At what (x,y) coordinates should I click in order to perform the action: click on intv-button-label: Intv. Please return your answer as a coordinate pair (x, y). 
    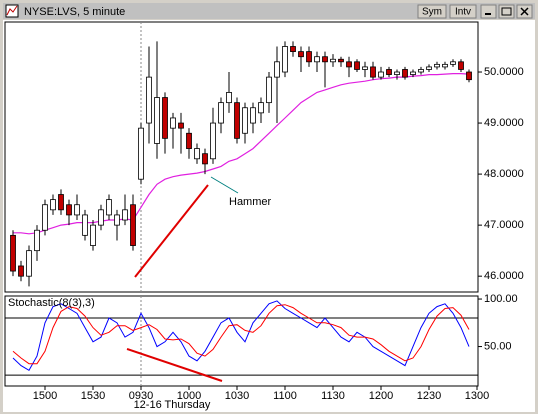
    Looking at the image, I should click on (463, 12).